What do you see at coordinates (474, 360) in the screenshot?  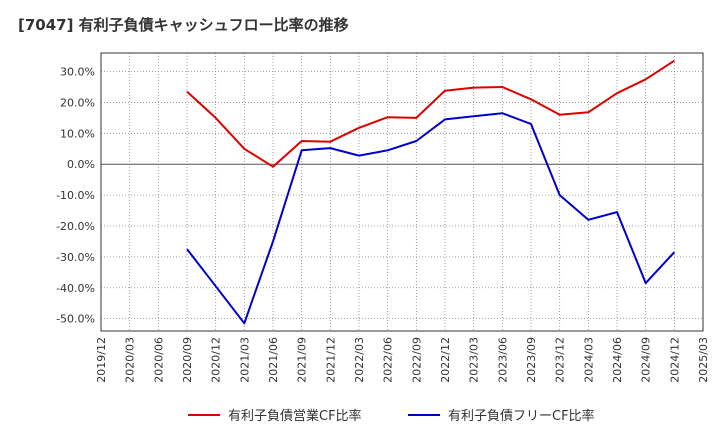 I see `x-tick-label: 2023/03` at bounding box center [474, 360].